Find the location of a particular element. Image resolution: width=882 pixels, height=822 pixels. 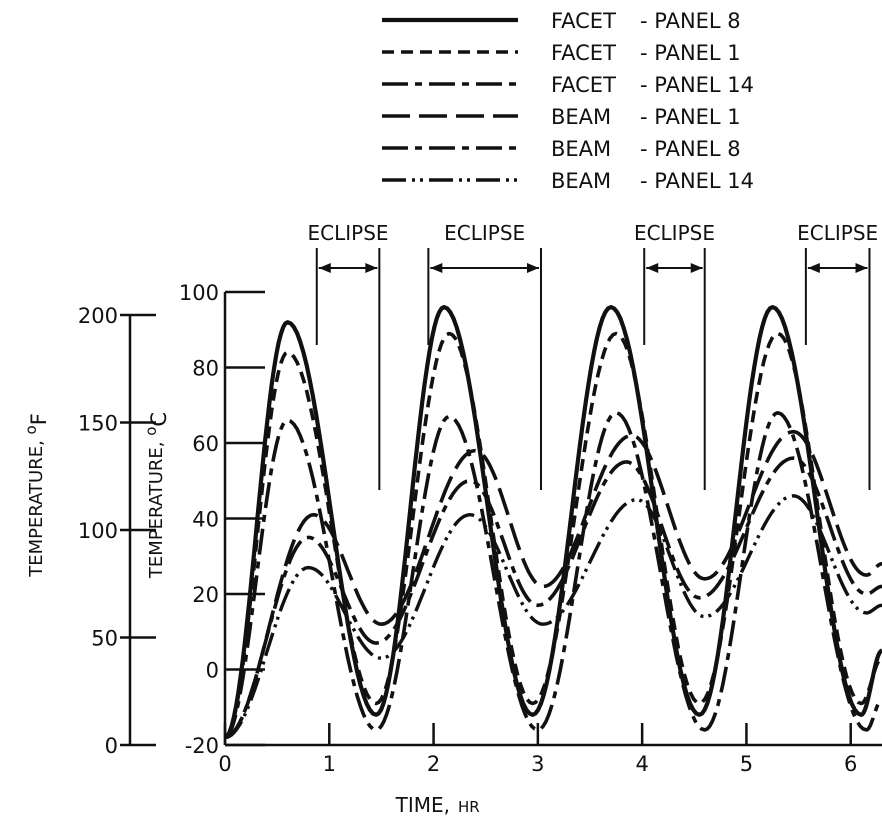

y-axis-c-label-unit: C is located at coordinates (159, 419).